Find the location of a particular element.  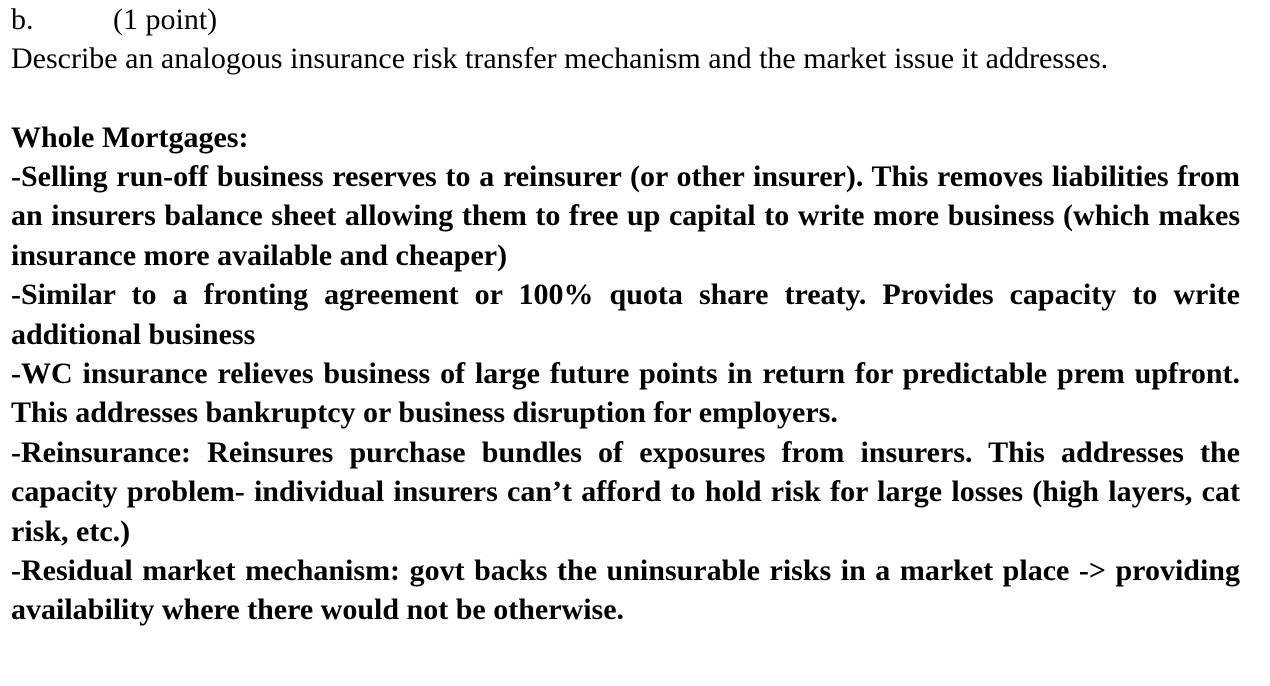

blank-line is located at coordinates (625, 98).